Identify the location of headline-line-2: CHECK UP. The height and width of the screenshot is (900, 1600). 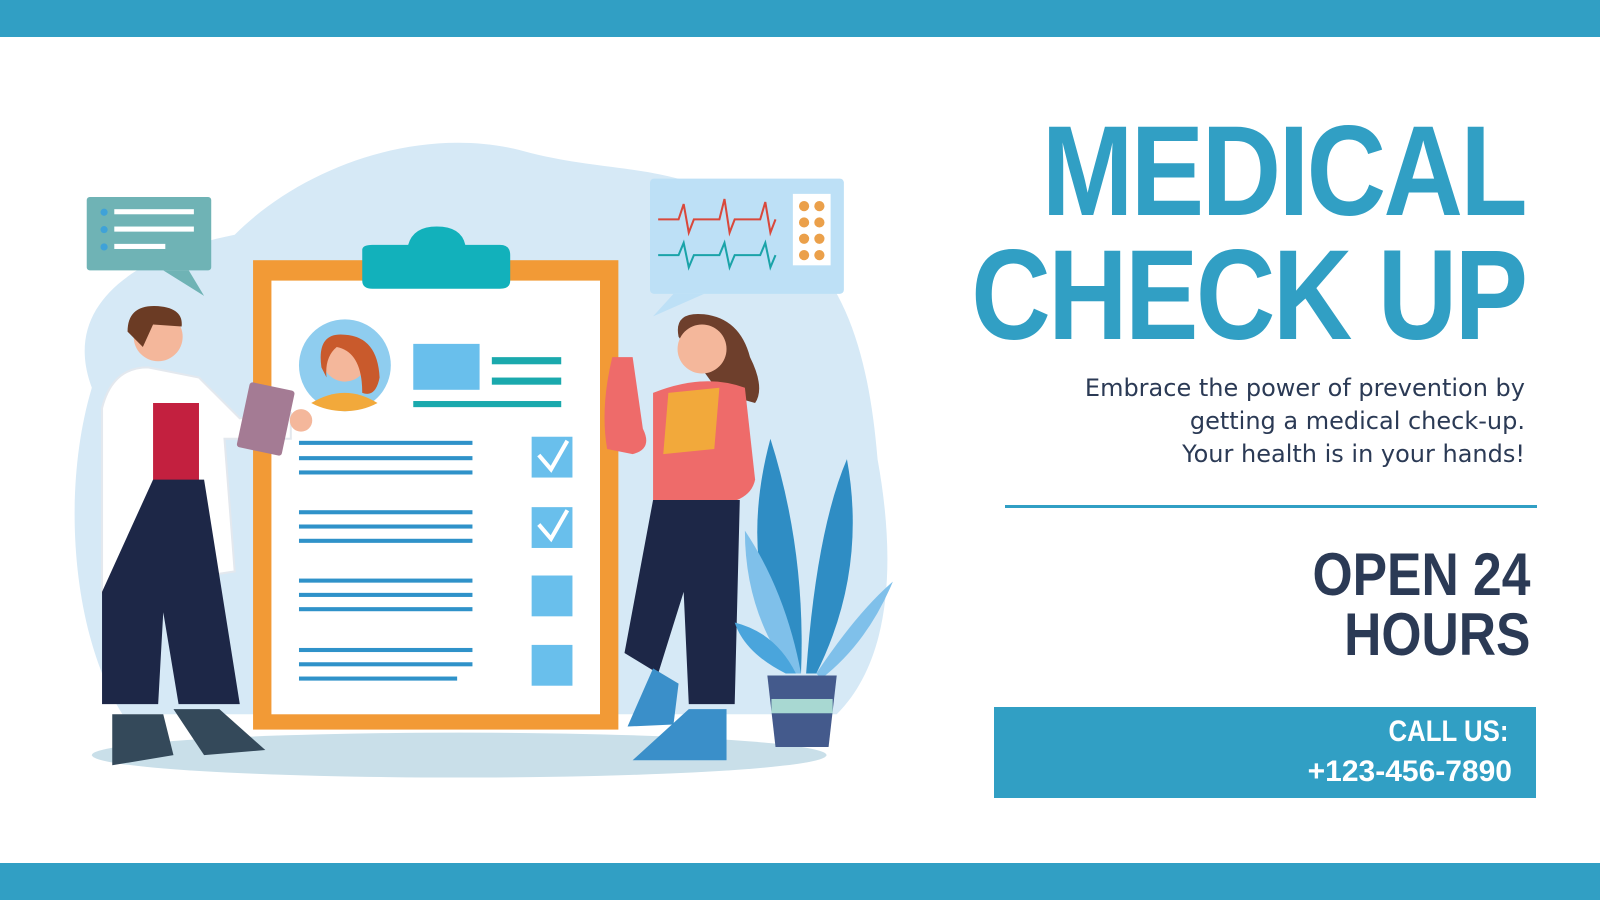
(1249, 295).